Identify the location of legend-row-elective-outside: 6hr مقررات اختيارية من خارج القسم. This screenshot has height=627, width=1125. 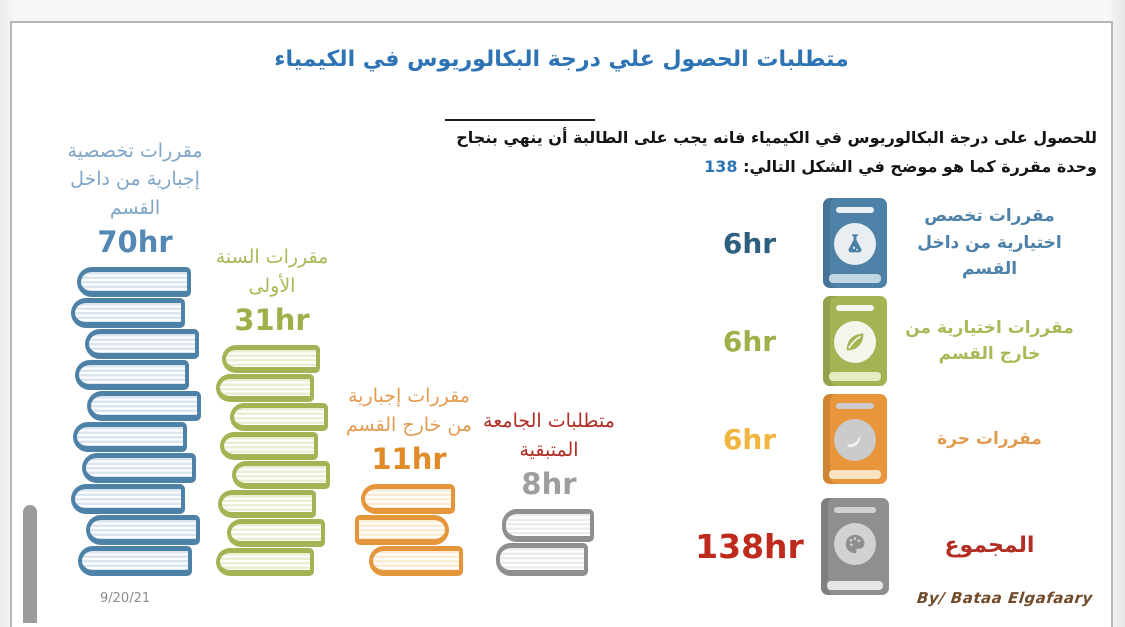
(884, 341).